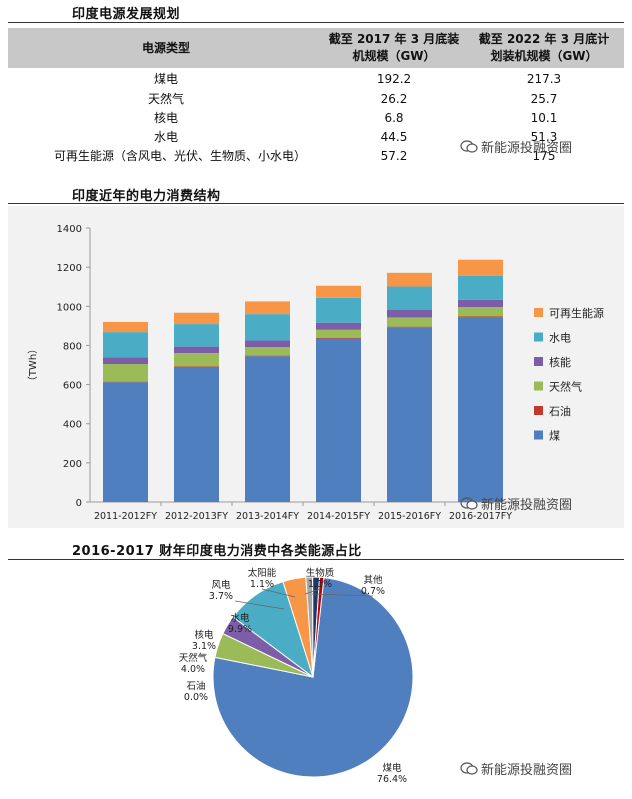 Image resolution: width=632 pixels, height=799 pixels. What do you see at coordinates (538, 435) in the screenshot?
I see `legend-swatch-coal` at bounding box center [538, 435].